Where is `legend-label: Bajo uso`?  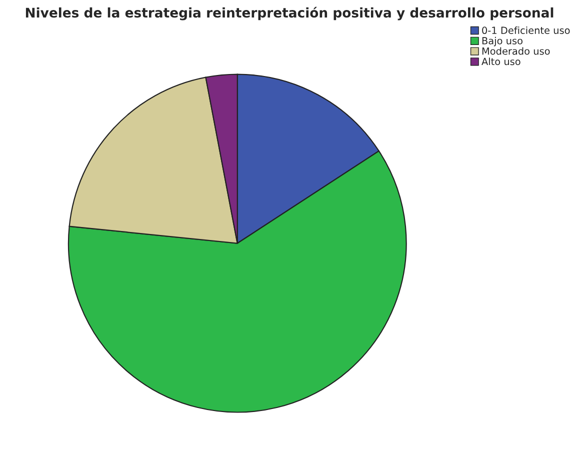 legend-label: Bajo uso is located at coordinates (502, 41).